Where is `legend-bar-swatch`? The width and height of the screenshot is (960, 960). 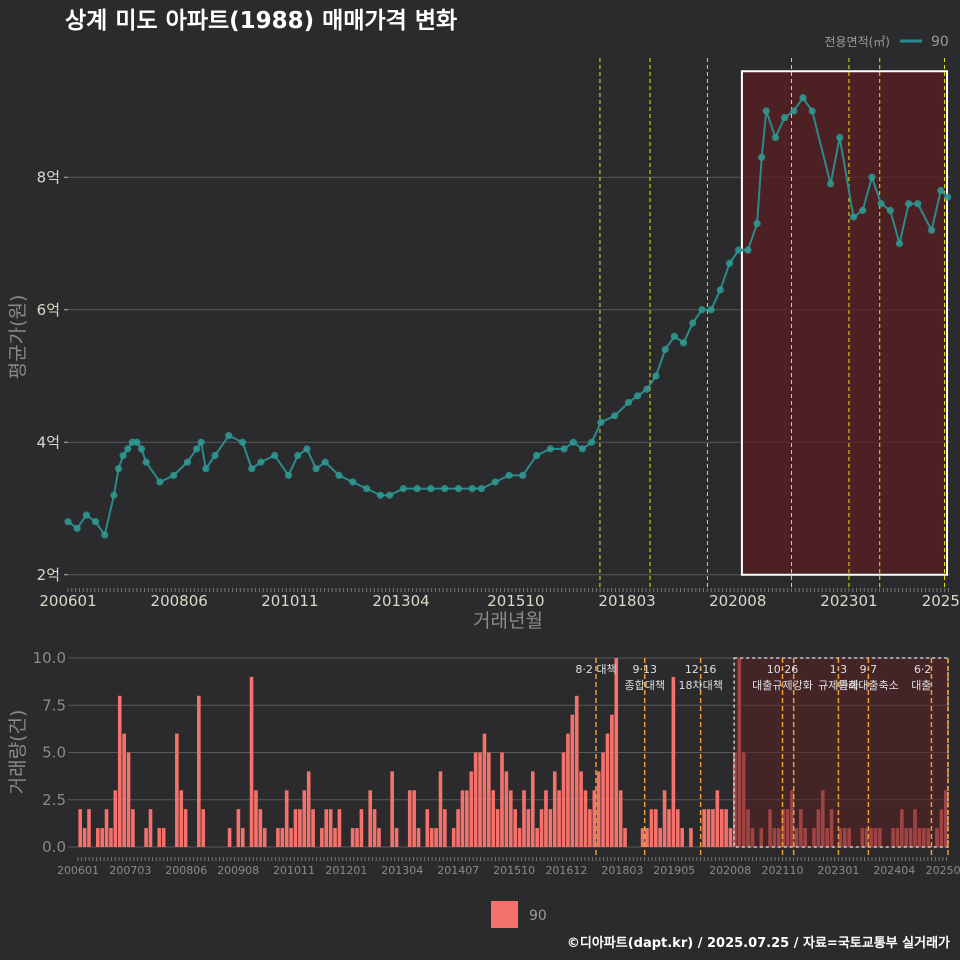 legend-bar-swatch is located at coordinates (504, 914).